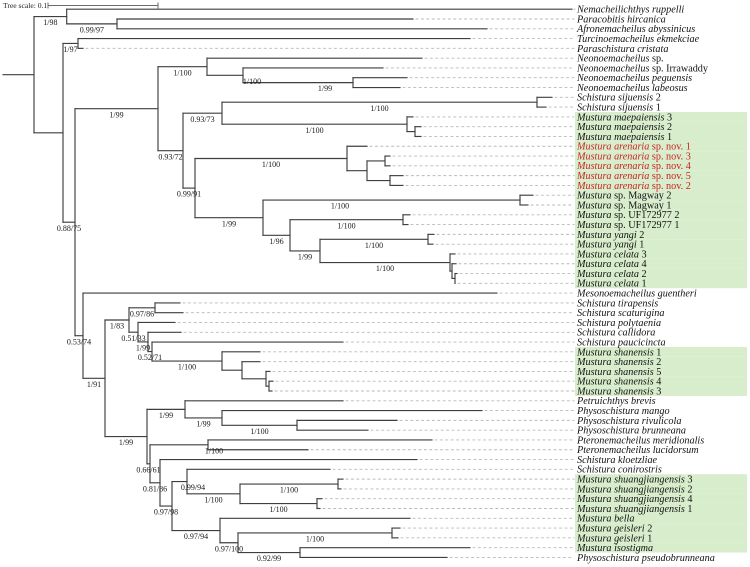 This screenshot has width=750, height=567. Describe the element at coordinates (624, 127) in the screenshot. I see `taxon-label: Mustura maepaiensis 2` at that location.